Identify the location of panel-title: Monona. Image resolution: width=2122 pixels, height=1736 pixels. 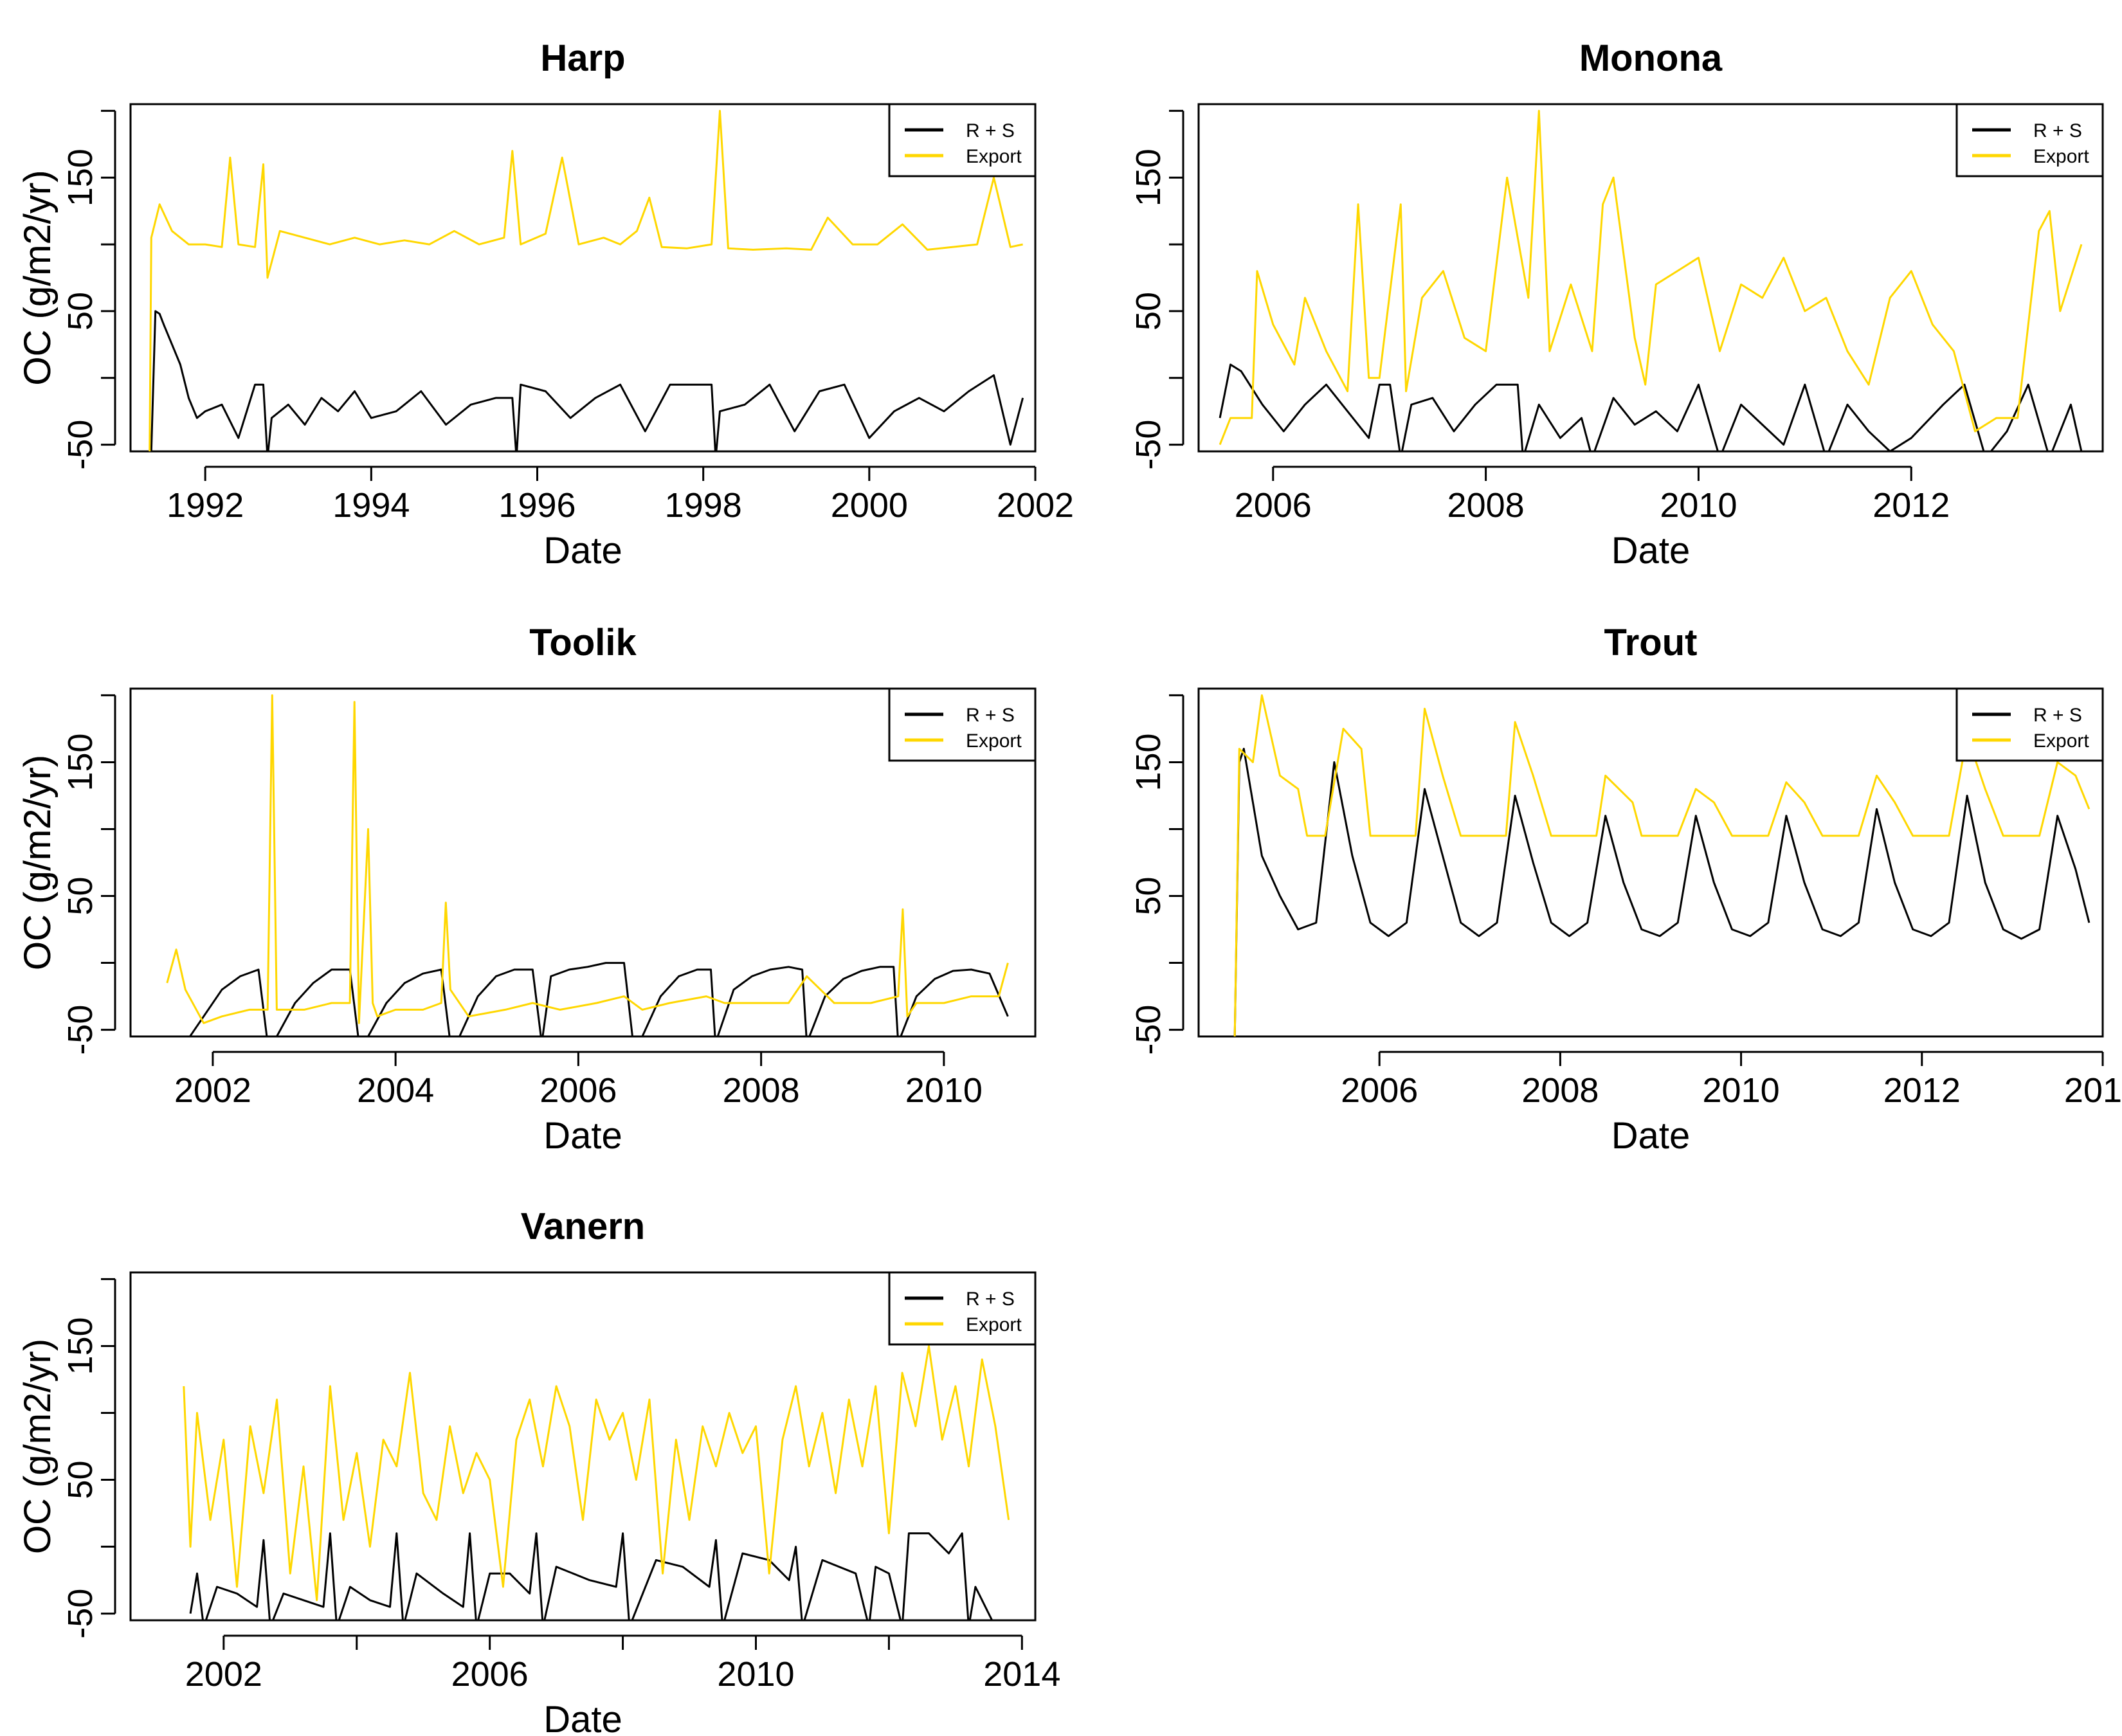
(1651, 58).